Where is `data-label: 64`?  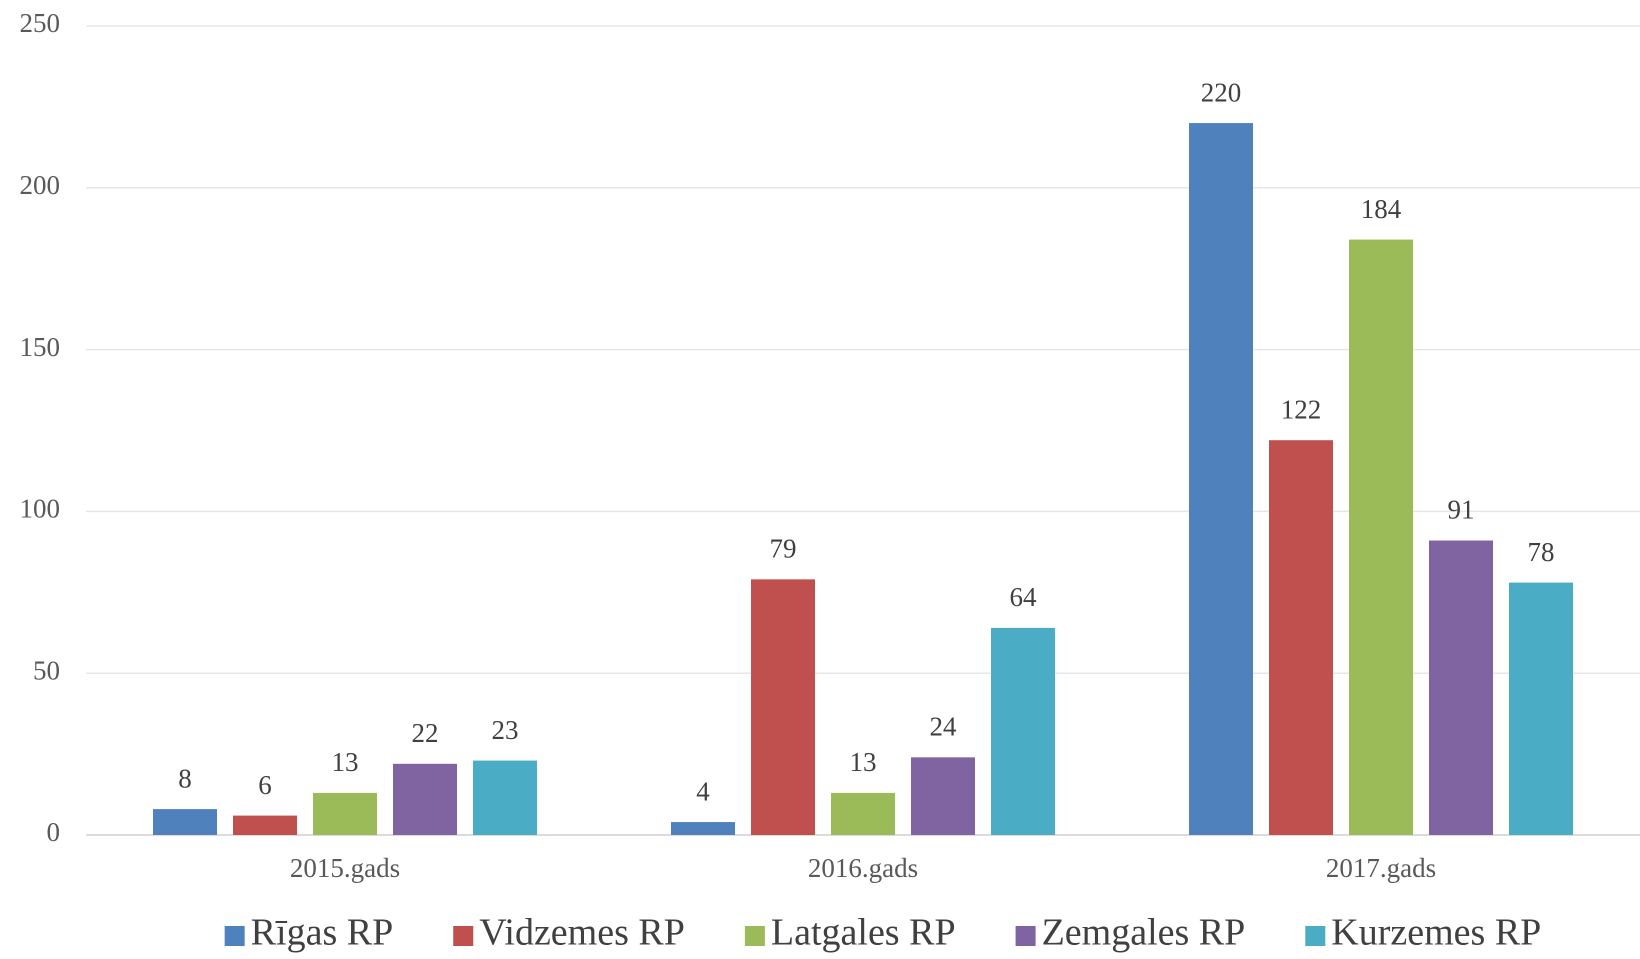 data-label: 64 is located at coordinates (1024, 597).